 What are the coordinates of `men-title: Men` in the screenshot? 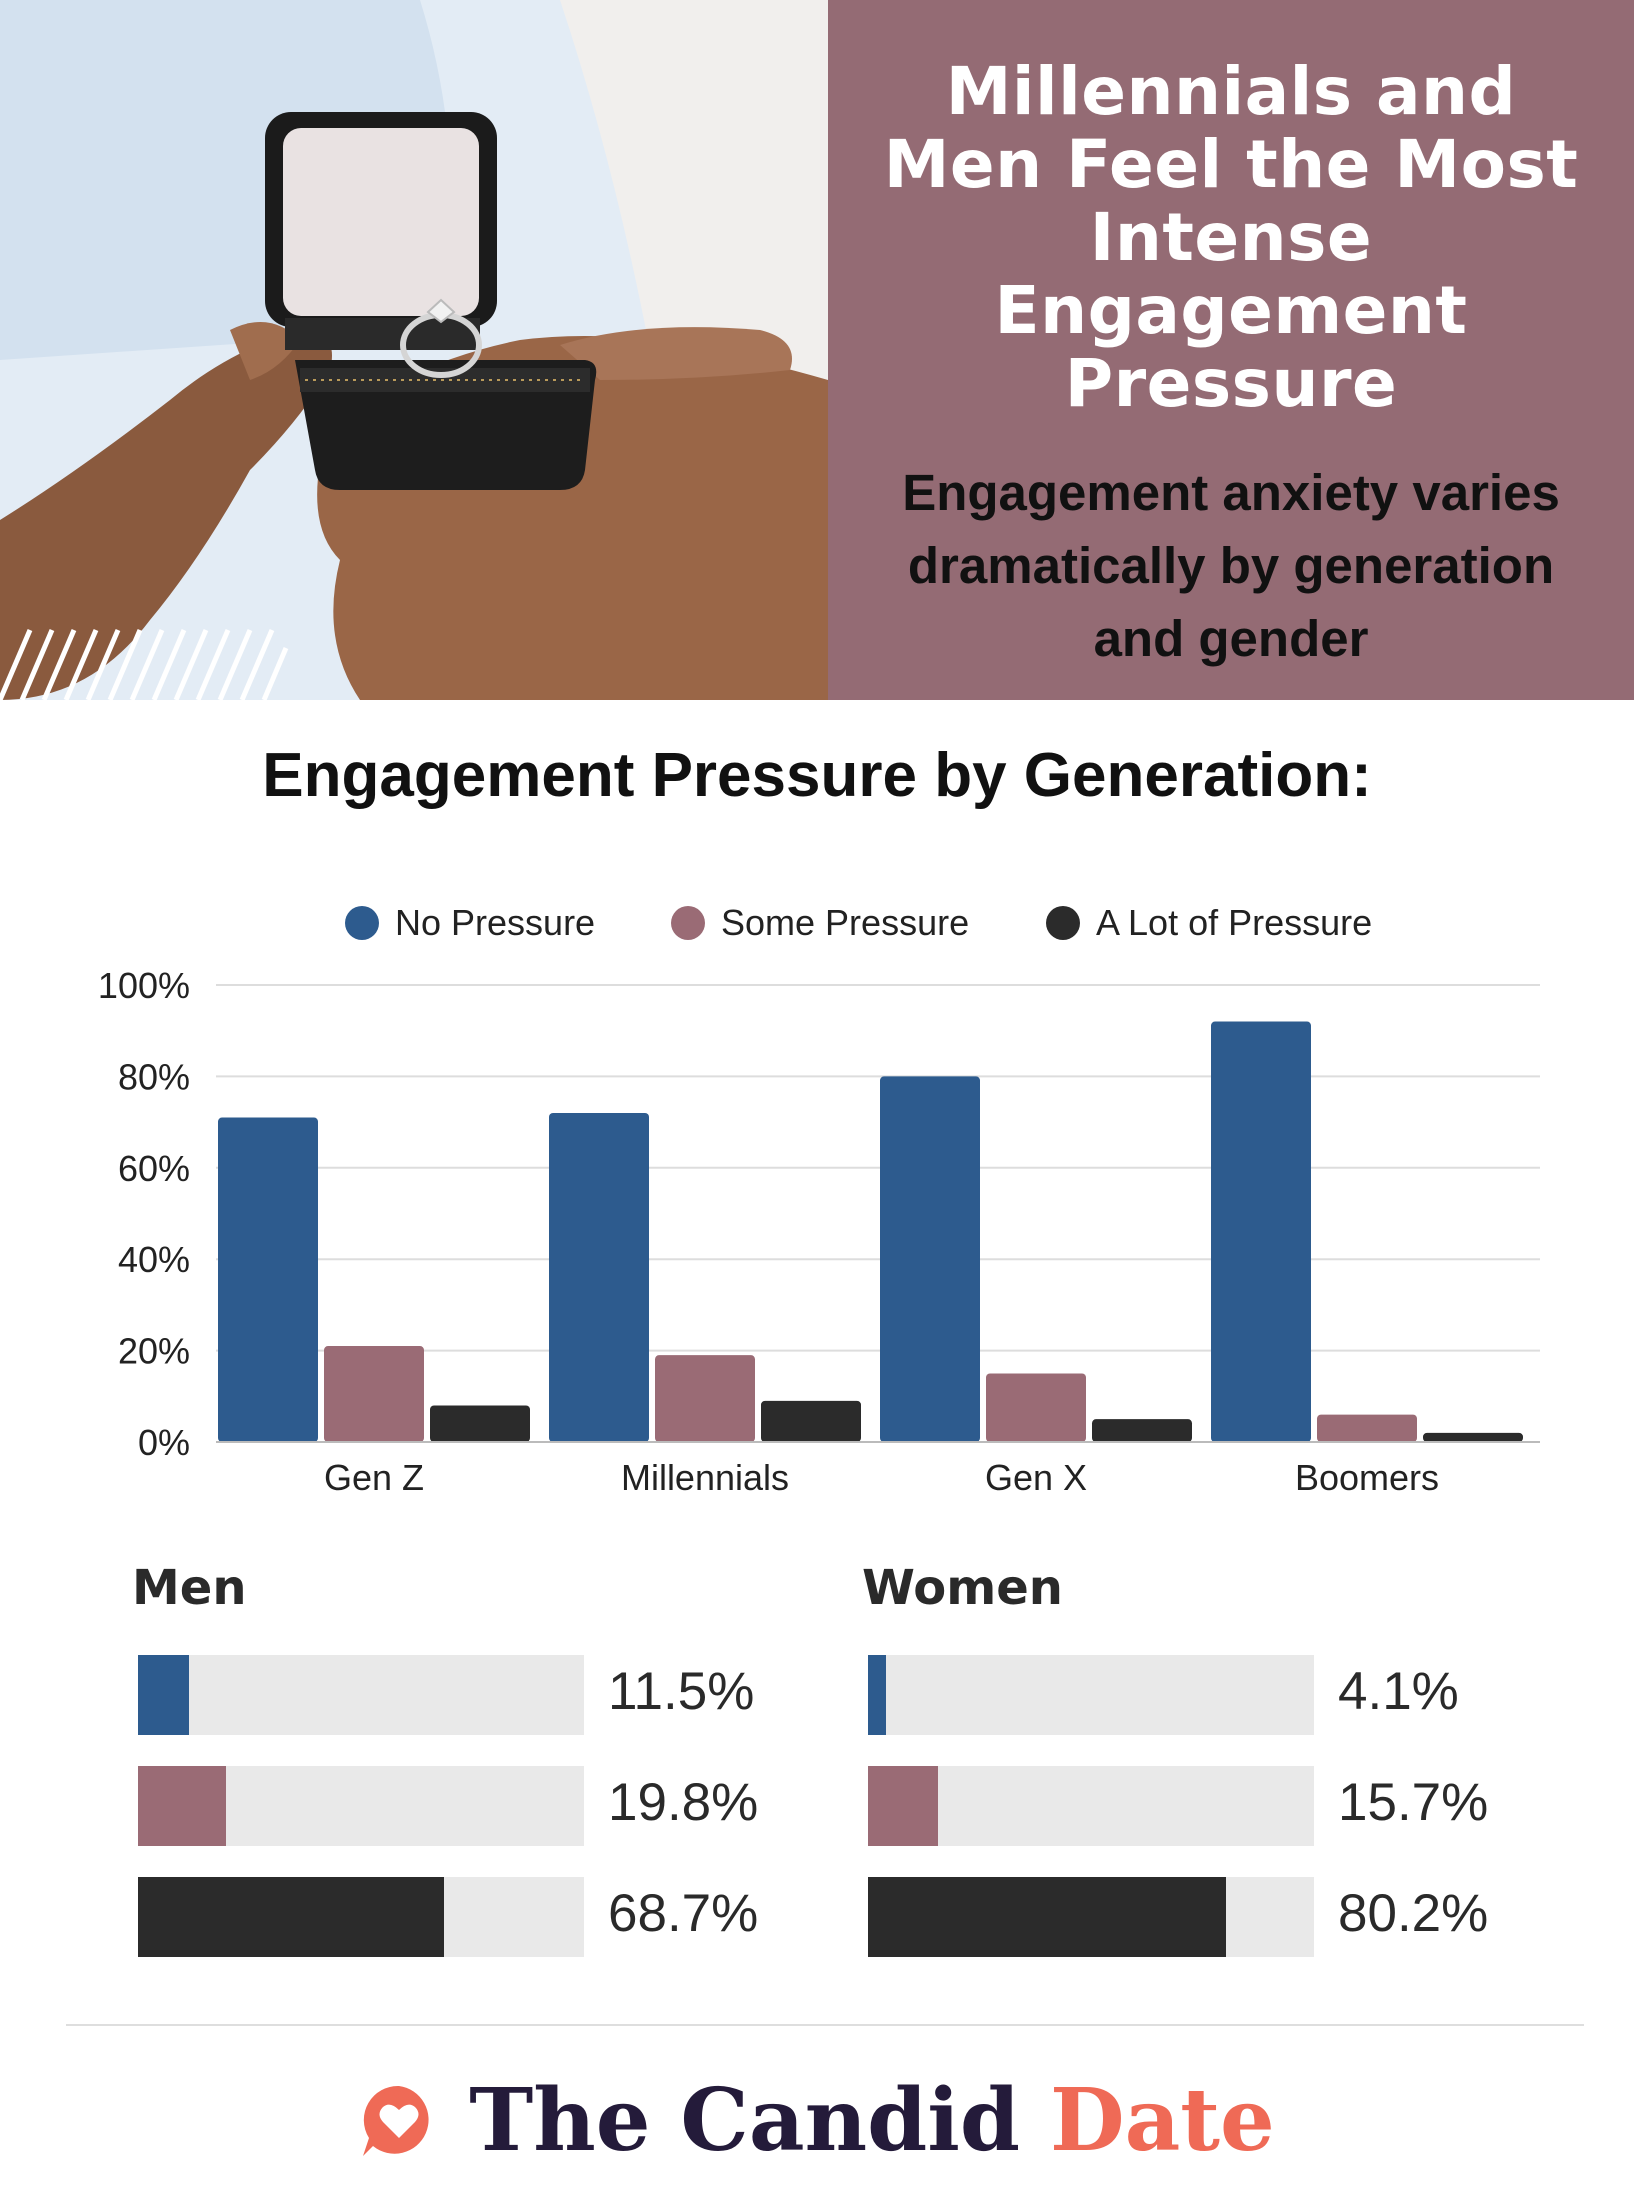 It's located at (189, 1588).